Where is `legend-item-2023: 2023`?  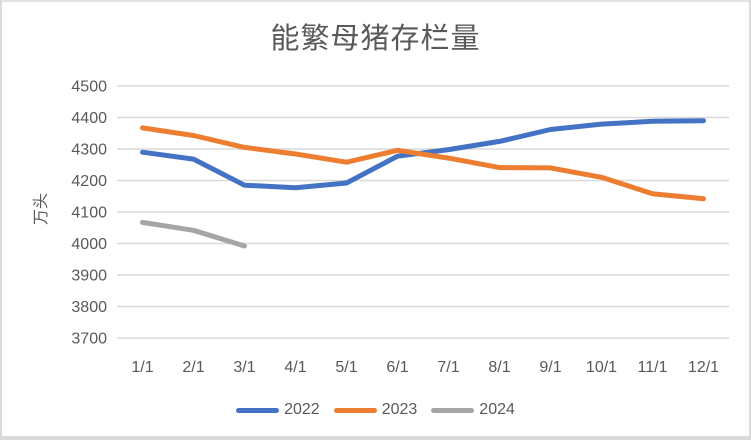
legend-item-2023: 2023 is located at coordinates (375, 410).